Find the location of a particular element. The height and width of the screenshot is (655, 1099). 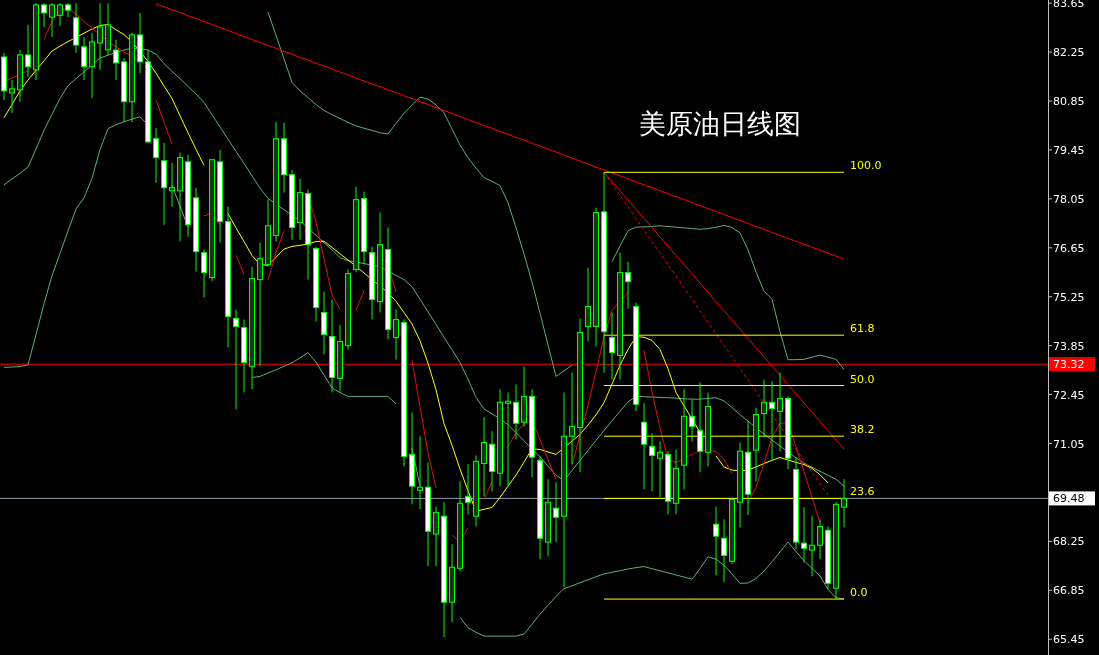

y-tick-label: 66.85 is located at coordinates (1069, 591).